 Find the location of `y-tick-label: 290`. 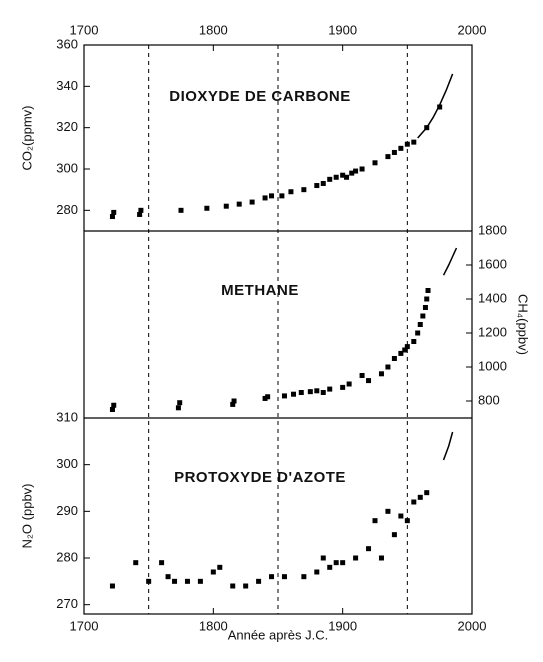

y-tick-label: 290 is located at coordinates (67, 510).